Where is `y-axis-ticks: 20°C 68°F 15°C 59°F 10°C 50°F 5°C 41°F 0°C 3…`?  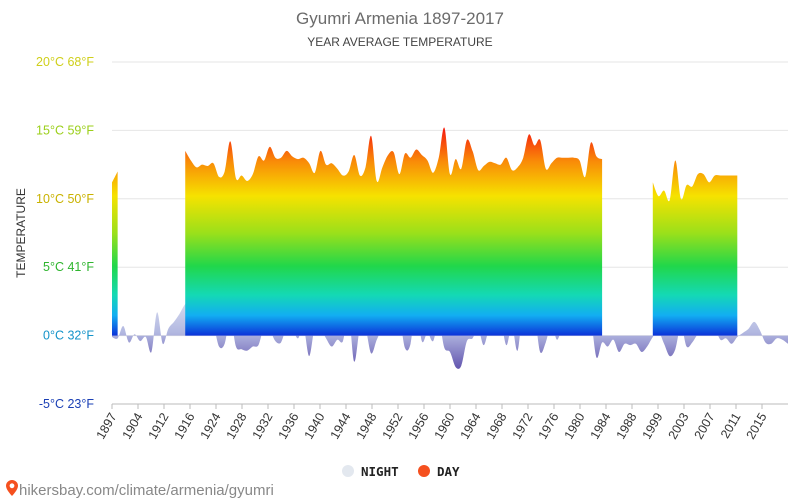
y-axis-ticks: 20°C 68°F 15°C 59°F 10°C 50°F 5°C 41°F 0°C 3… is located at coordinates (65, 233).